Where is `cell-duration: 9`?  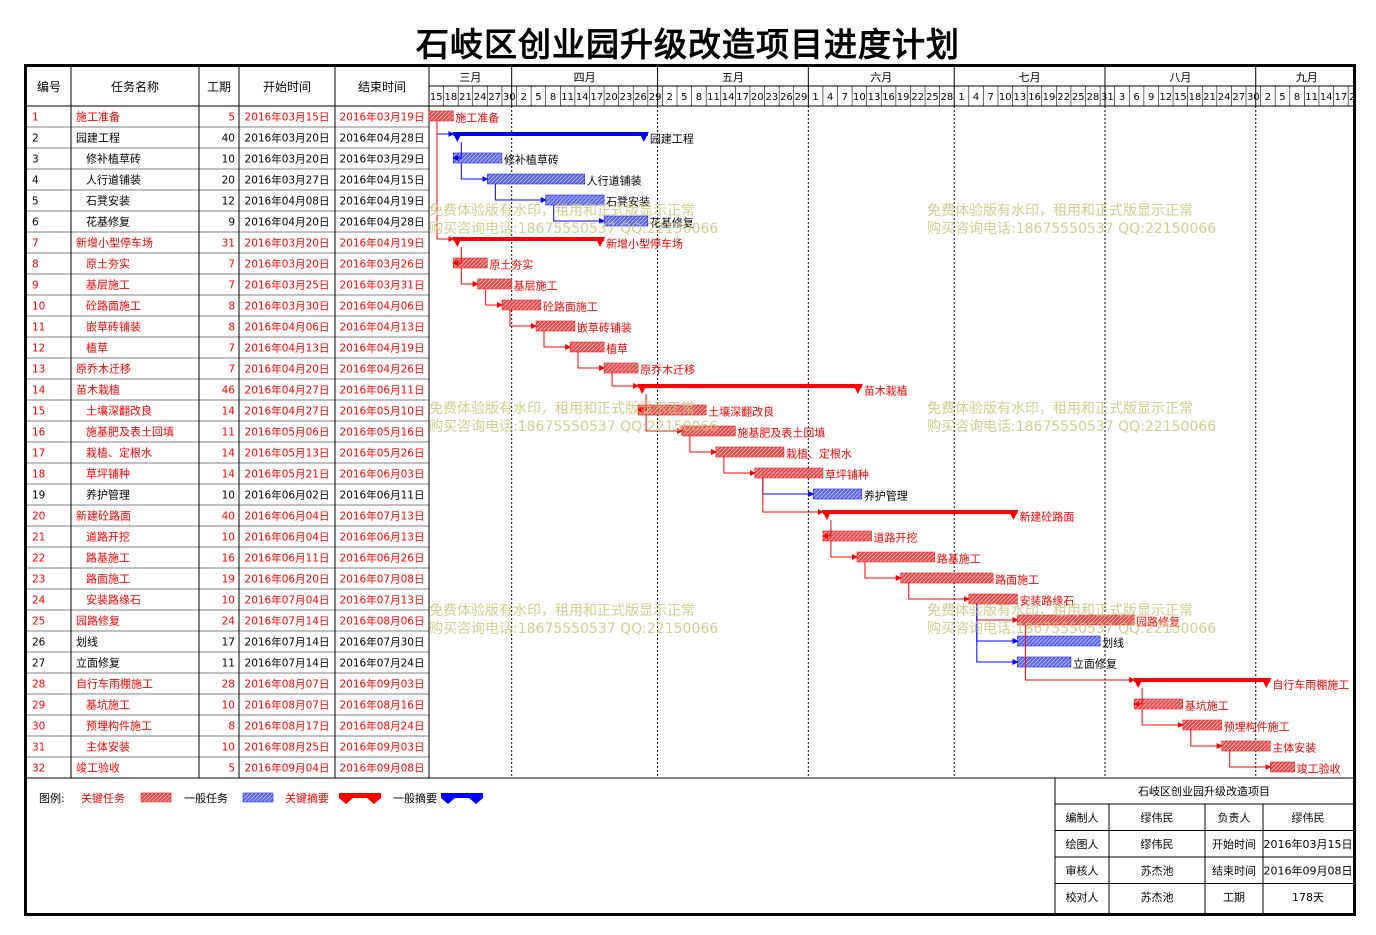
cell-duration: 9 is located at coordinates (231, 223).